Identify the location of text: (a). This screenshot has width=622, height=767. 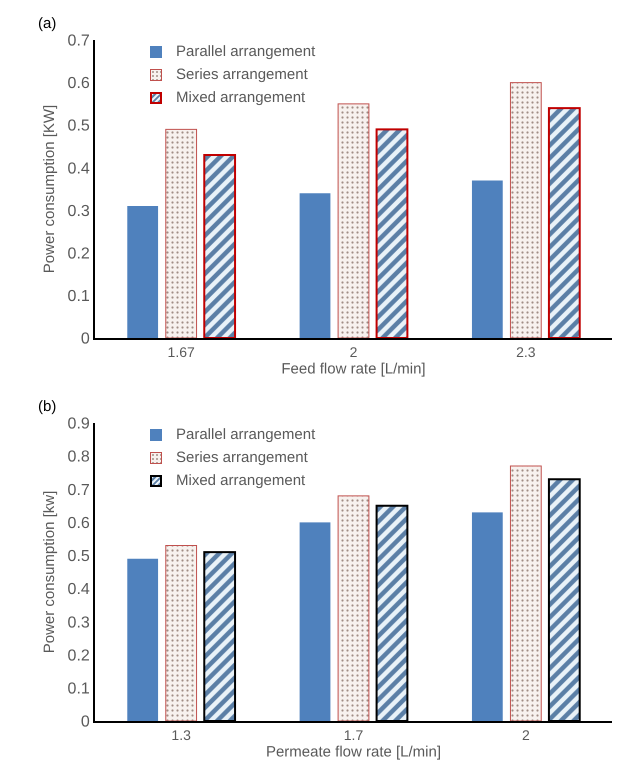
(47, 23).